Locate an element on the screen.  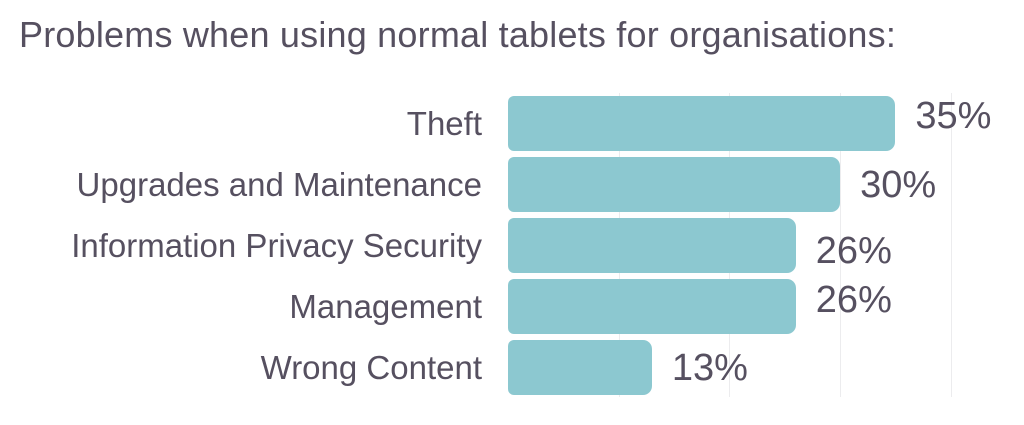
value-label-management: 26% is located at coordinates (853, 299).